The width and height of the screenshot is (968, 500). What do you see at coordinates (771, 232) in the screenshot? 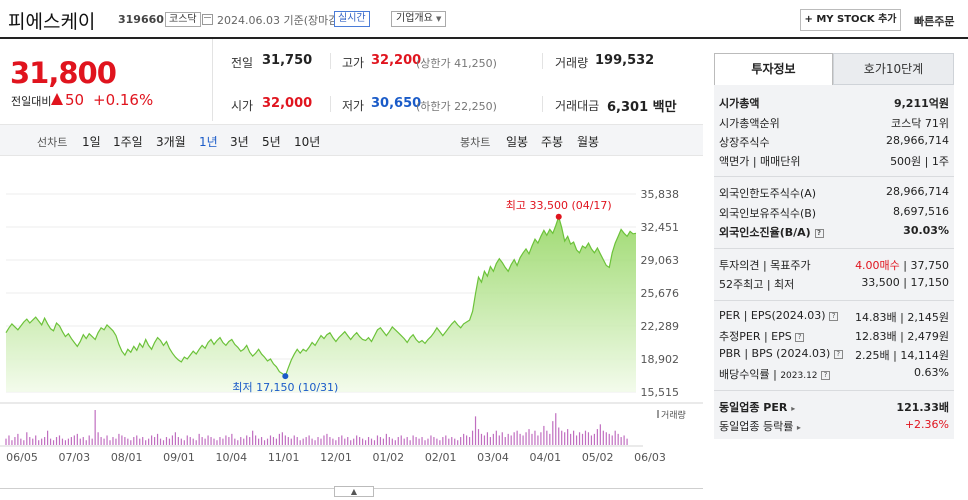
I see `foreign-ratio-label: 외국인소진율(B/A) ?` at bounding box center [771, 232].